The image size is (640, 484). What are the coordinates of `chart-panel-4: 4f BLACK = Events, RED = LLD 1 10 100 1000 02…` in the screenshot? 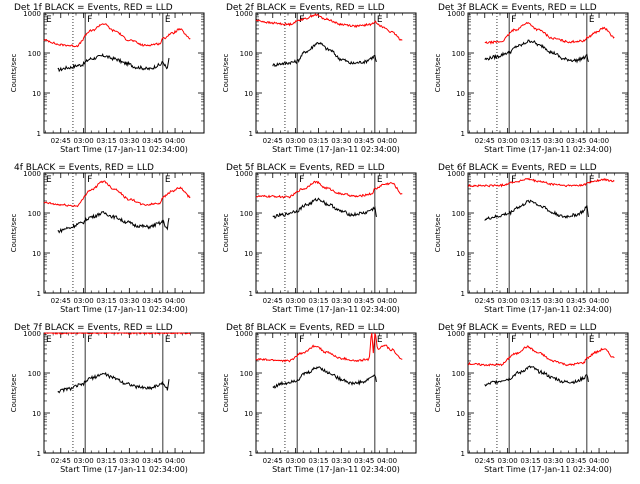 It's located at (107, 238).